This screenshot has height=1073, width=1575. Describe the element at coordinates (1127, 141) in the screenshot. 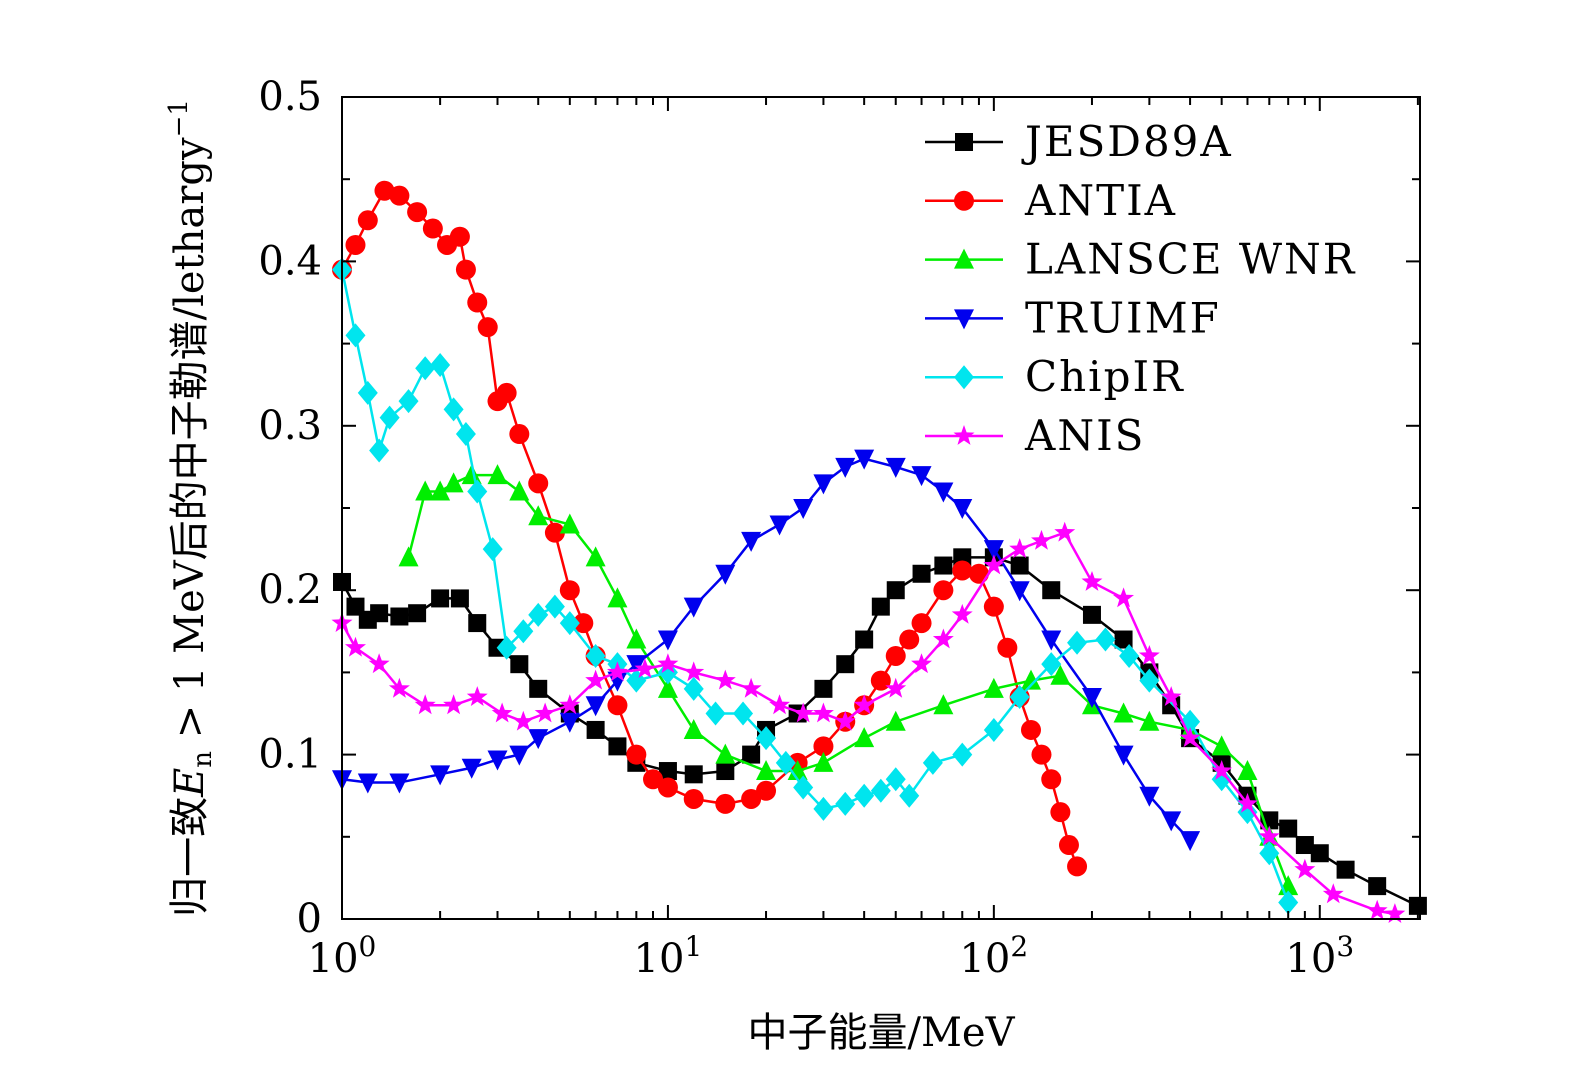

I see `legend-label: JESD89A` at that location.